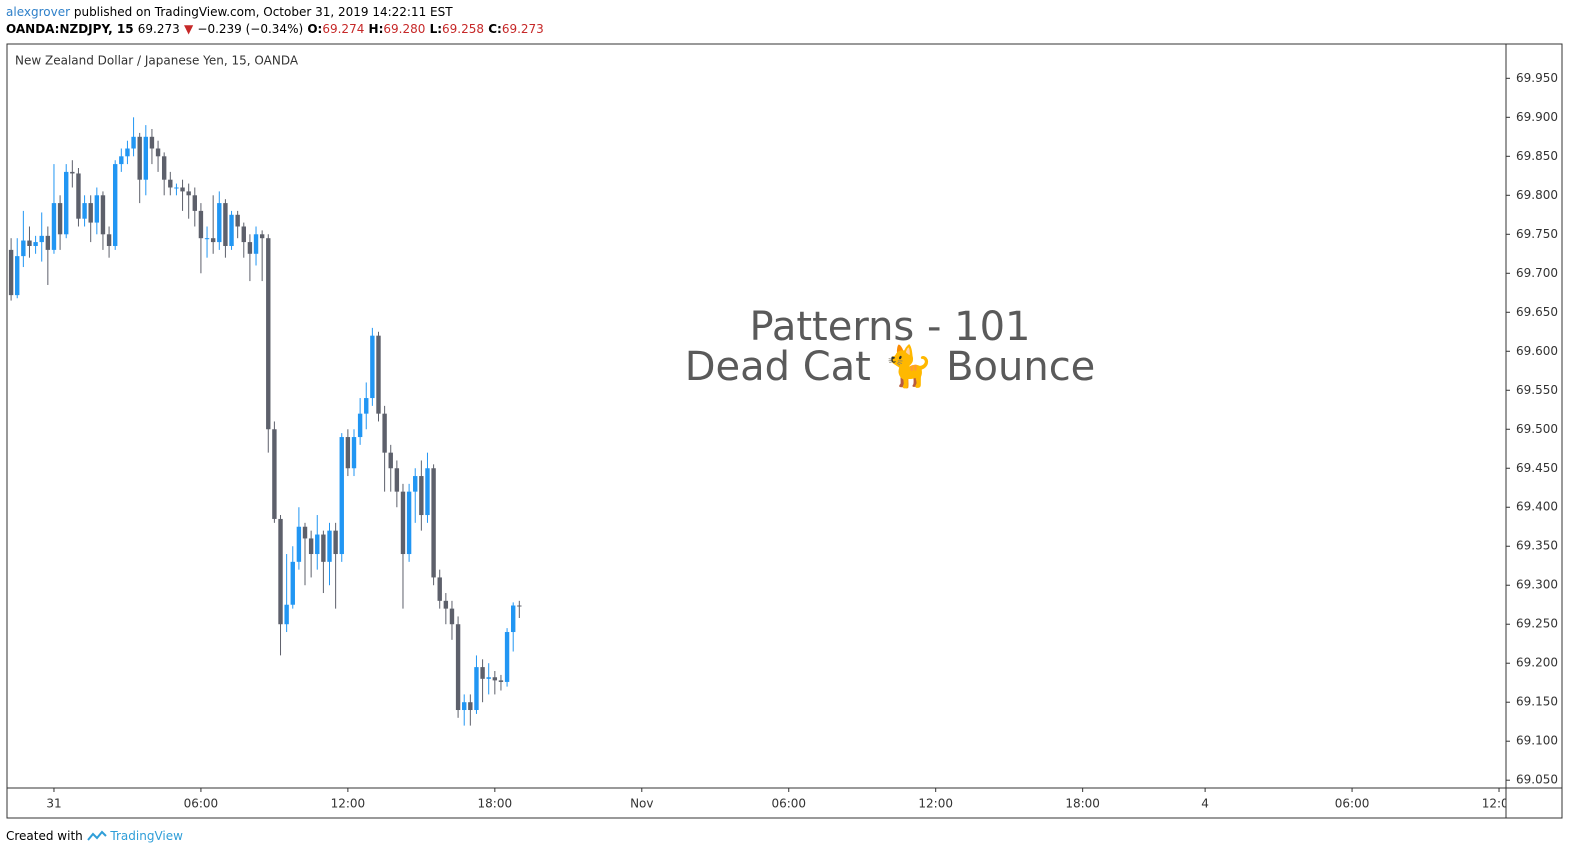 Image resolution: width=1569 pixels, height=855 pixels. What do you see at coordinates (146, 836) in the screenshot?
I see `brand: TradingView` at bounding box center [146, 836].